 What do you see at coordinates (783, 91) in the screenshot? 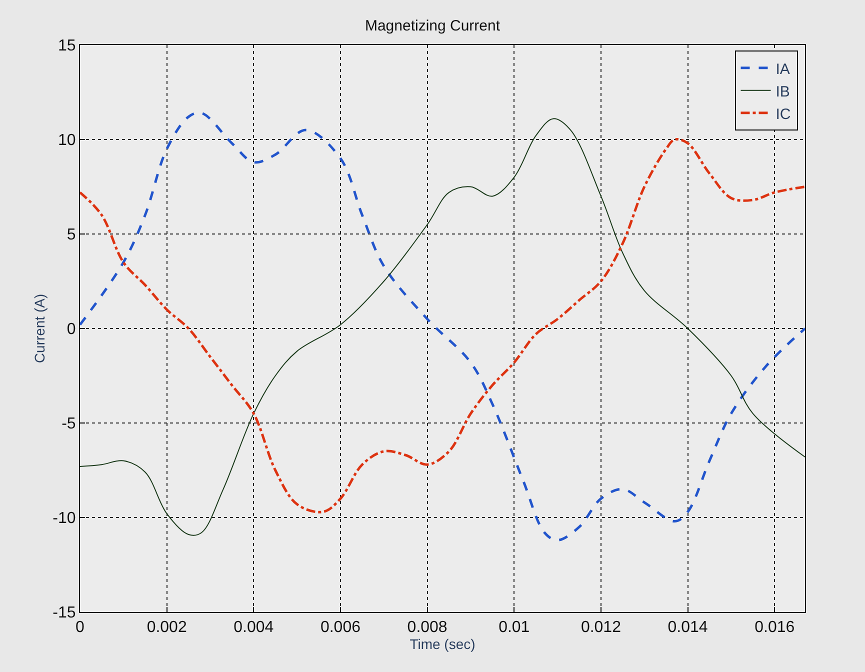
I see `legend-label: IB` at bounding box center [783, 91].